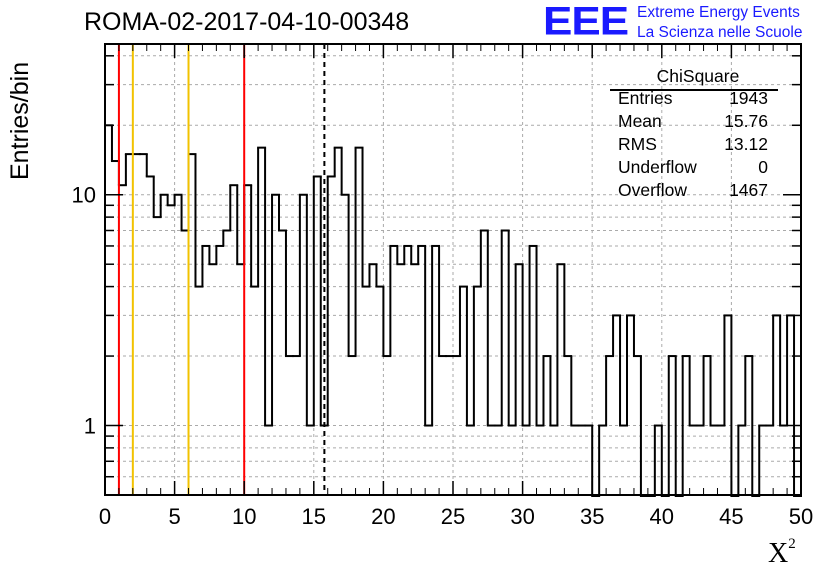 Image resolution: width=836 pixels, height=572 pixels. Describe the element at coordinates (174, 516) in the screenshot. I see `x-tick-label: 5` at that location.